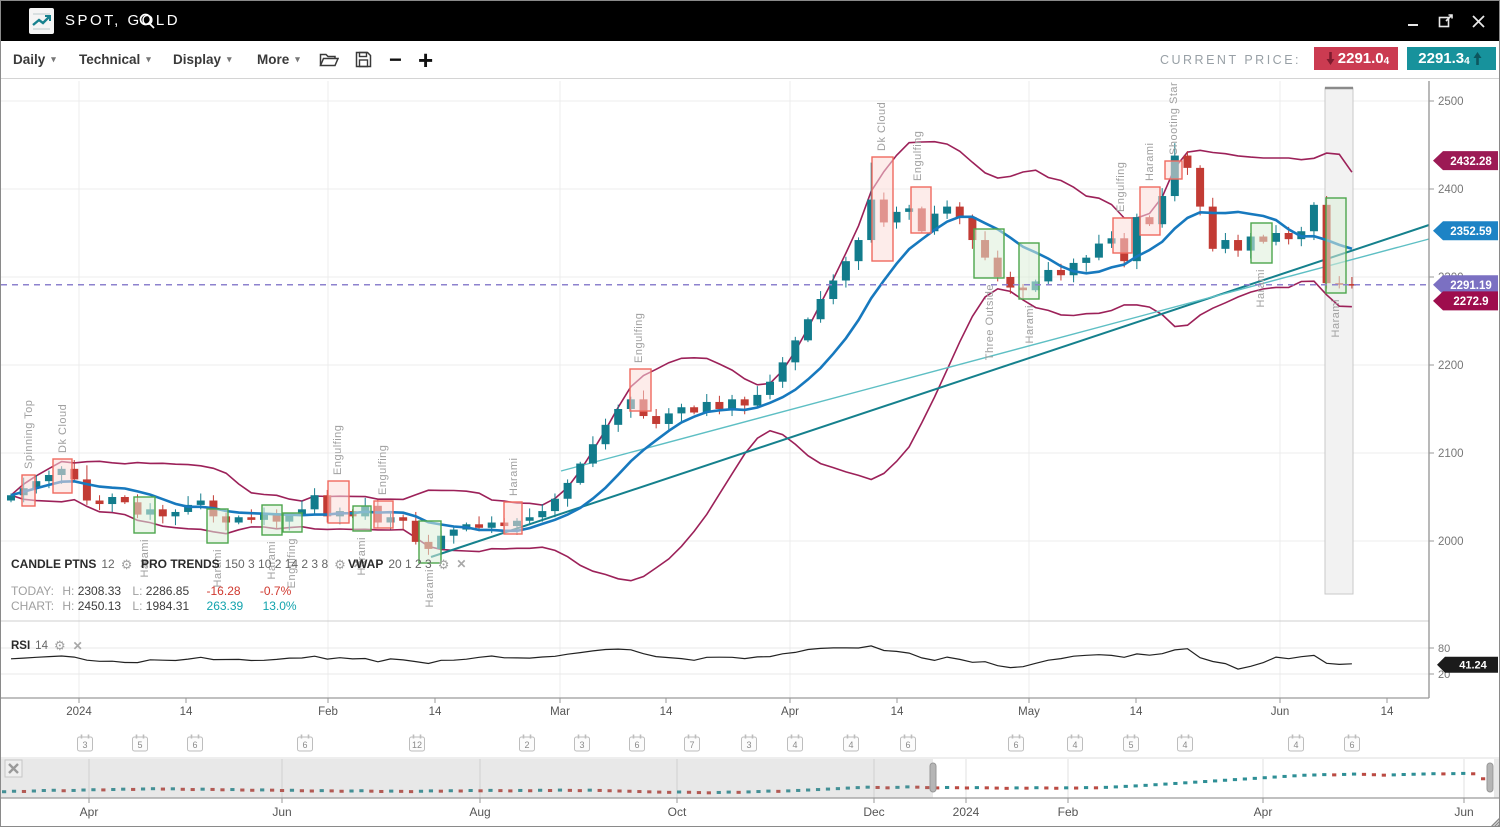  Describe the element at coordinates (1360, 58) in the screenshot. I see `bid-price-value: 2291.0` at that location.